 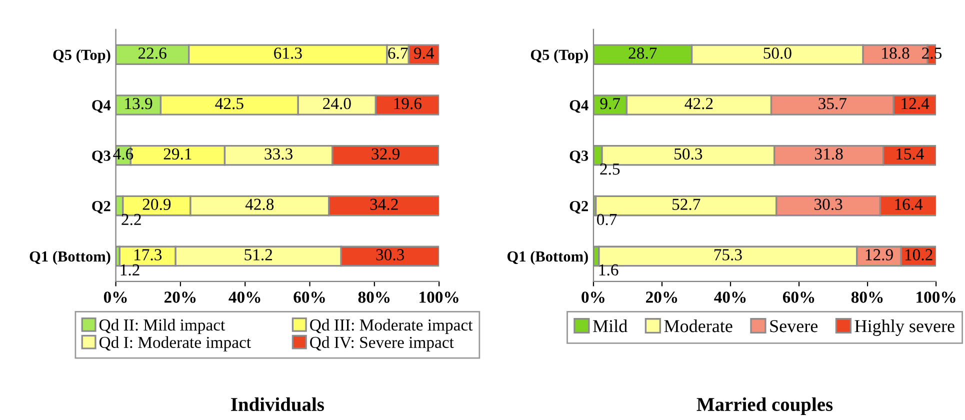 What do you see at coordinates (698, 104) in the screenshot?
I see `data-label: 42.2` at bounding box center [698, 104].